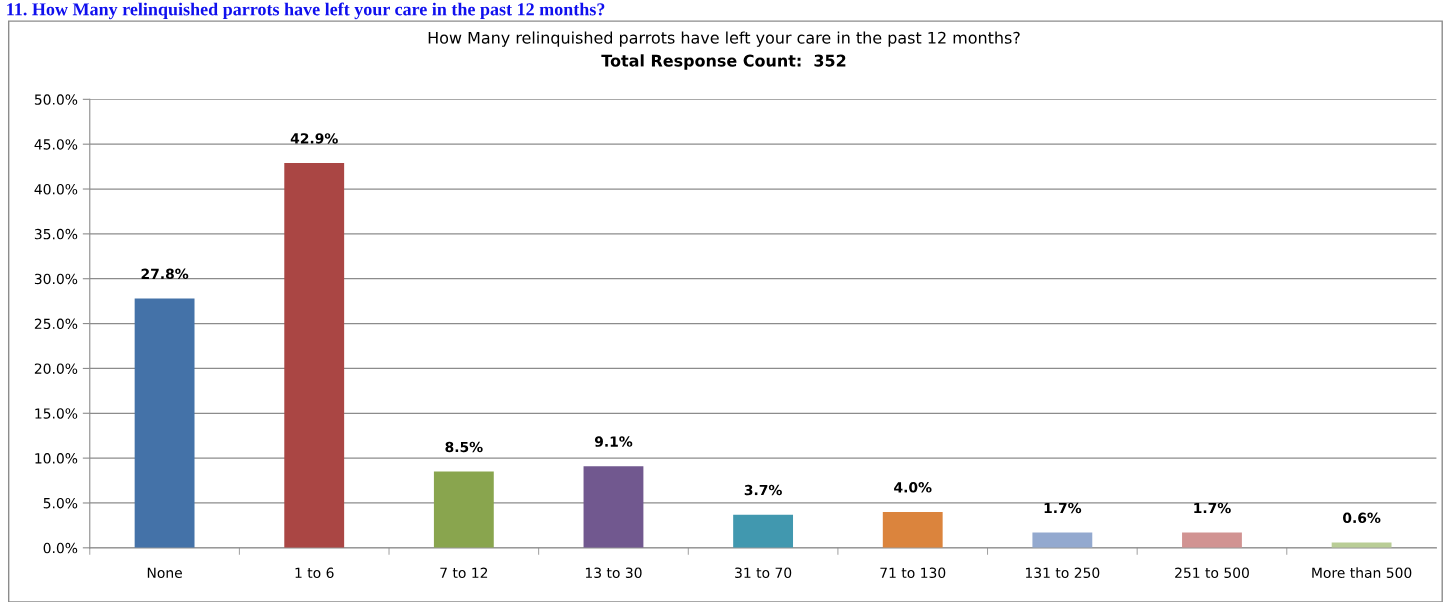 This screenshot has height=602, width=1448. What do you see at coordinates (464, 447) in the screenshot?
I see `data-label: 8.5%` at bounding box center [464, 447].